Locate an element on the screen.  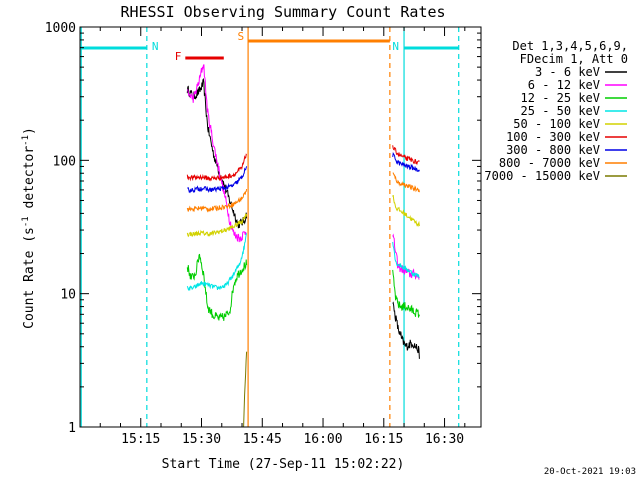
y-tick-label: 1 is located at coordinates (72, 428).